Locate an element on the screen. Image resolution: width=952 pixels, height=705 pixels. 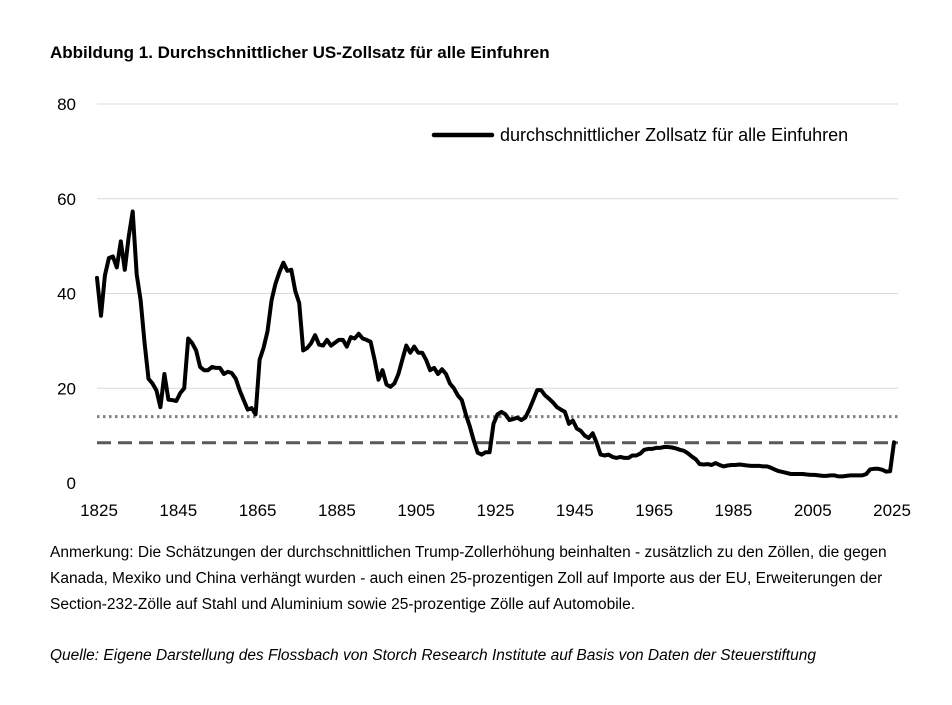
y-tick-label: 40 is located at coordinates (66, 294).